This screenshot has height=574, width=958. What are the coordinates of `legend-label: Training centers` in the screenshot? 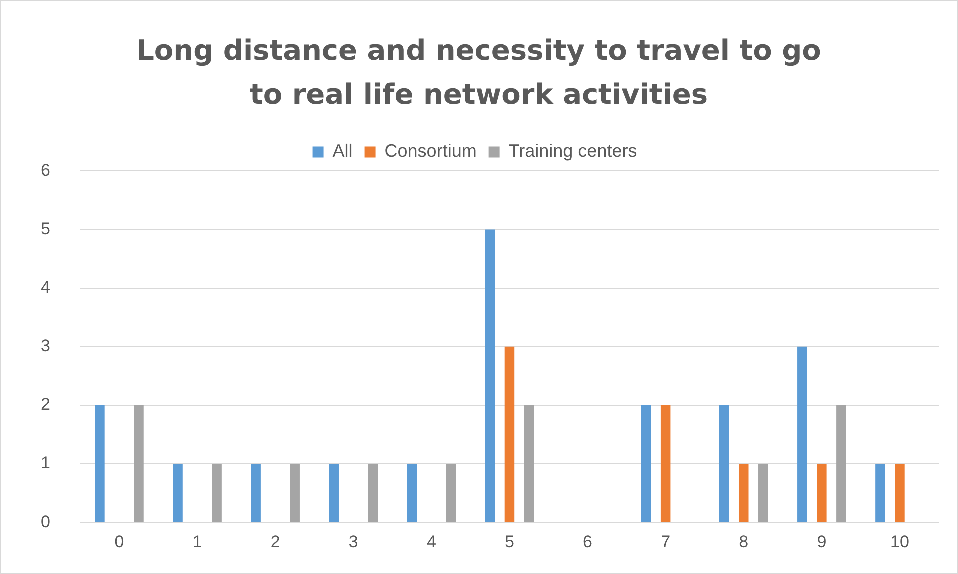 It's located at (573, 151).